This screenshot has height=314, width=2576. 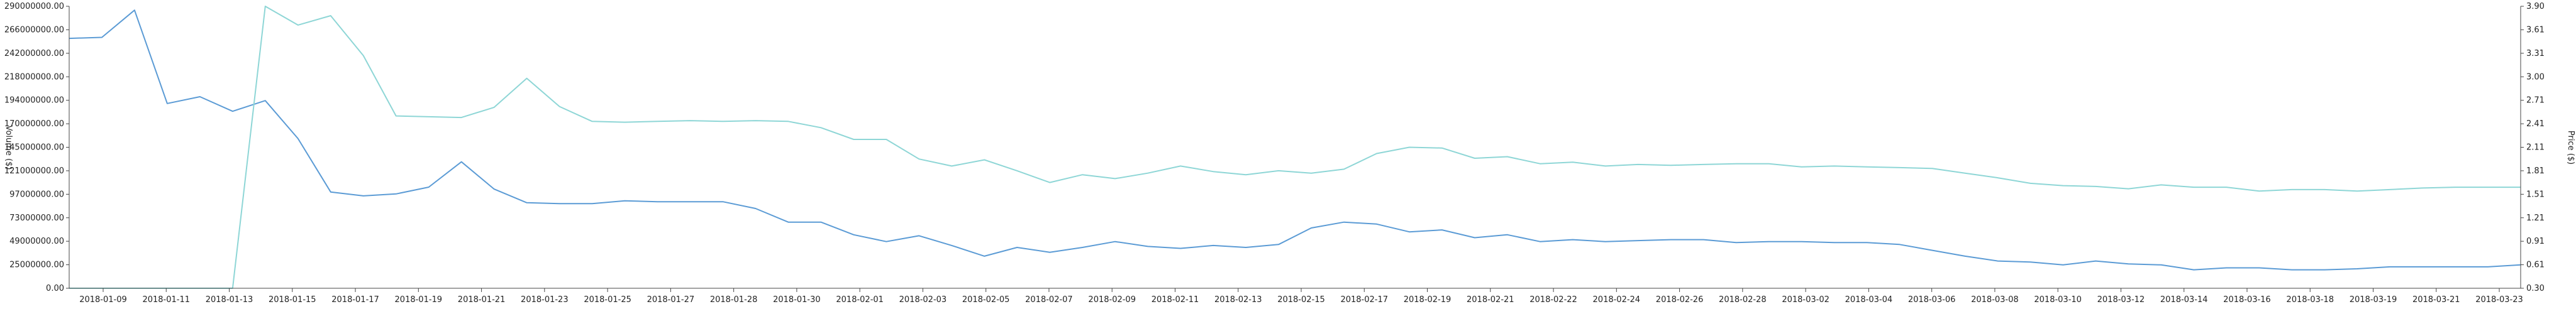 I want to click on x-tick-label: 2018-01-30, so click(x=797, y=300).